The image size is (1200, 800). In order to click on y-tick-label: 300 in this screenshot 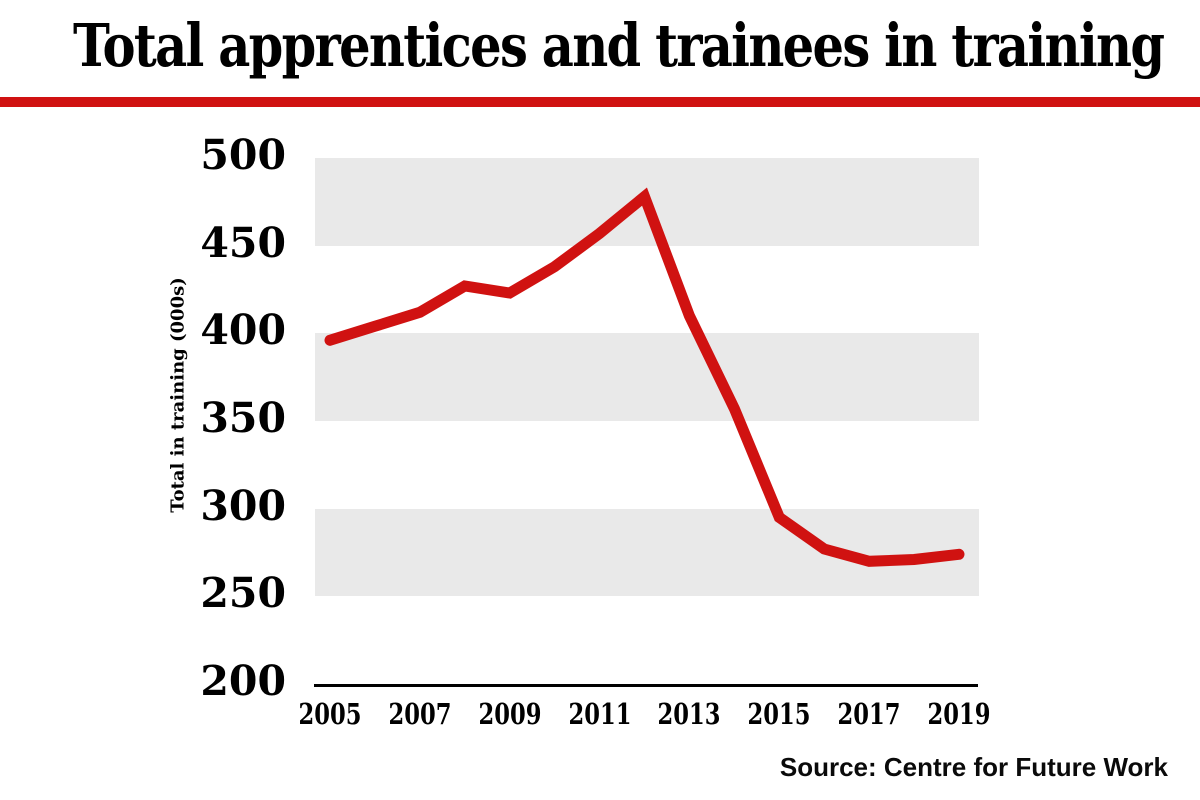, I will do `click(243, 505)`.